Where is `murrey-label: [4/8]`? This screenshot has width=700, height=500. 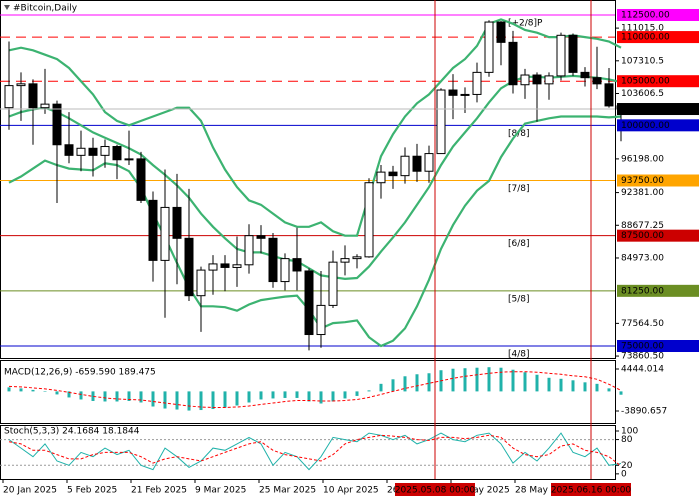
murrey-label: [4/8] is located at coordinates (519, 355).